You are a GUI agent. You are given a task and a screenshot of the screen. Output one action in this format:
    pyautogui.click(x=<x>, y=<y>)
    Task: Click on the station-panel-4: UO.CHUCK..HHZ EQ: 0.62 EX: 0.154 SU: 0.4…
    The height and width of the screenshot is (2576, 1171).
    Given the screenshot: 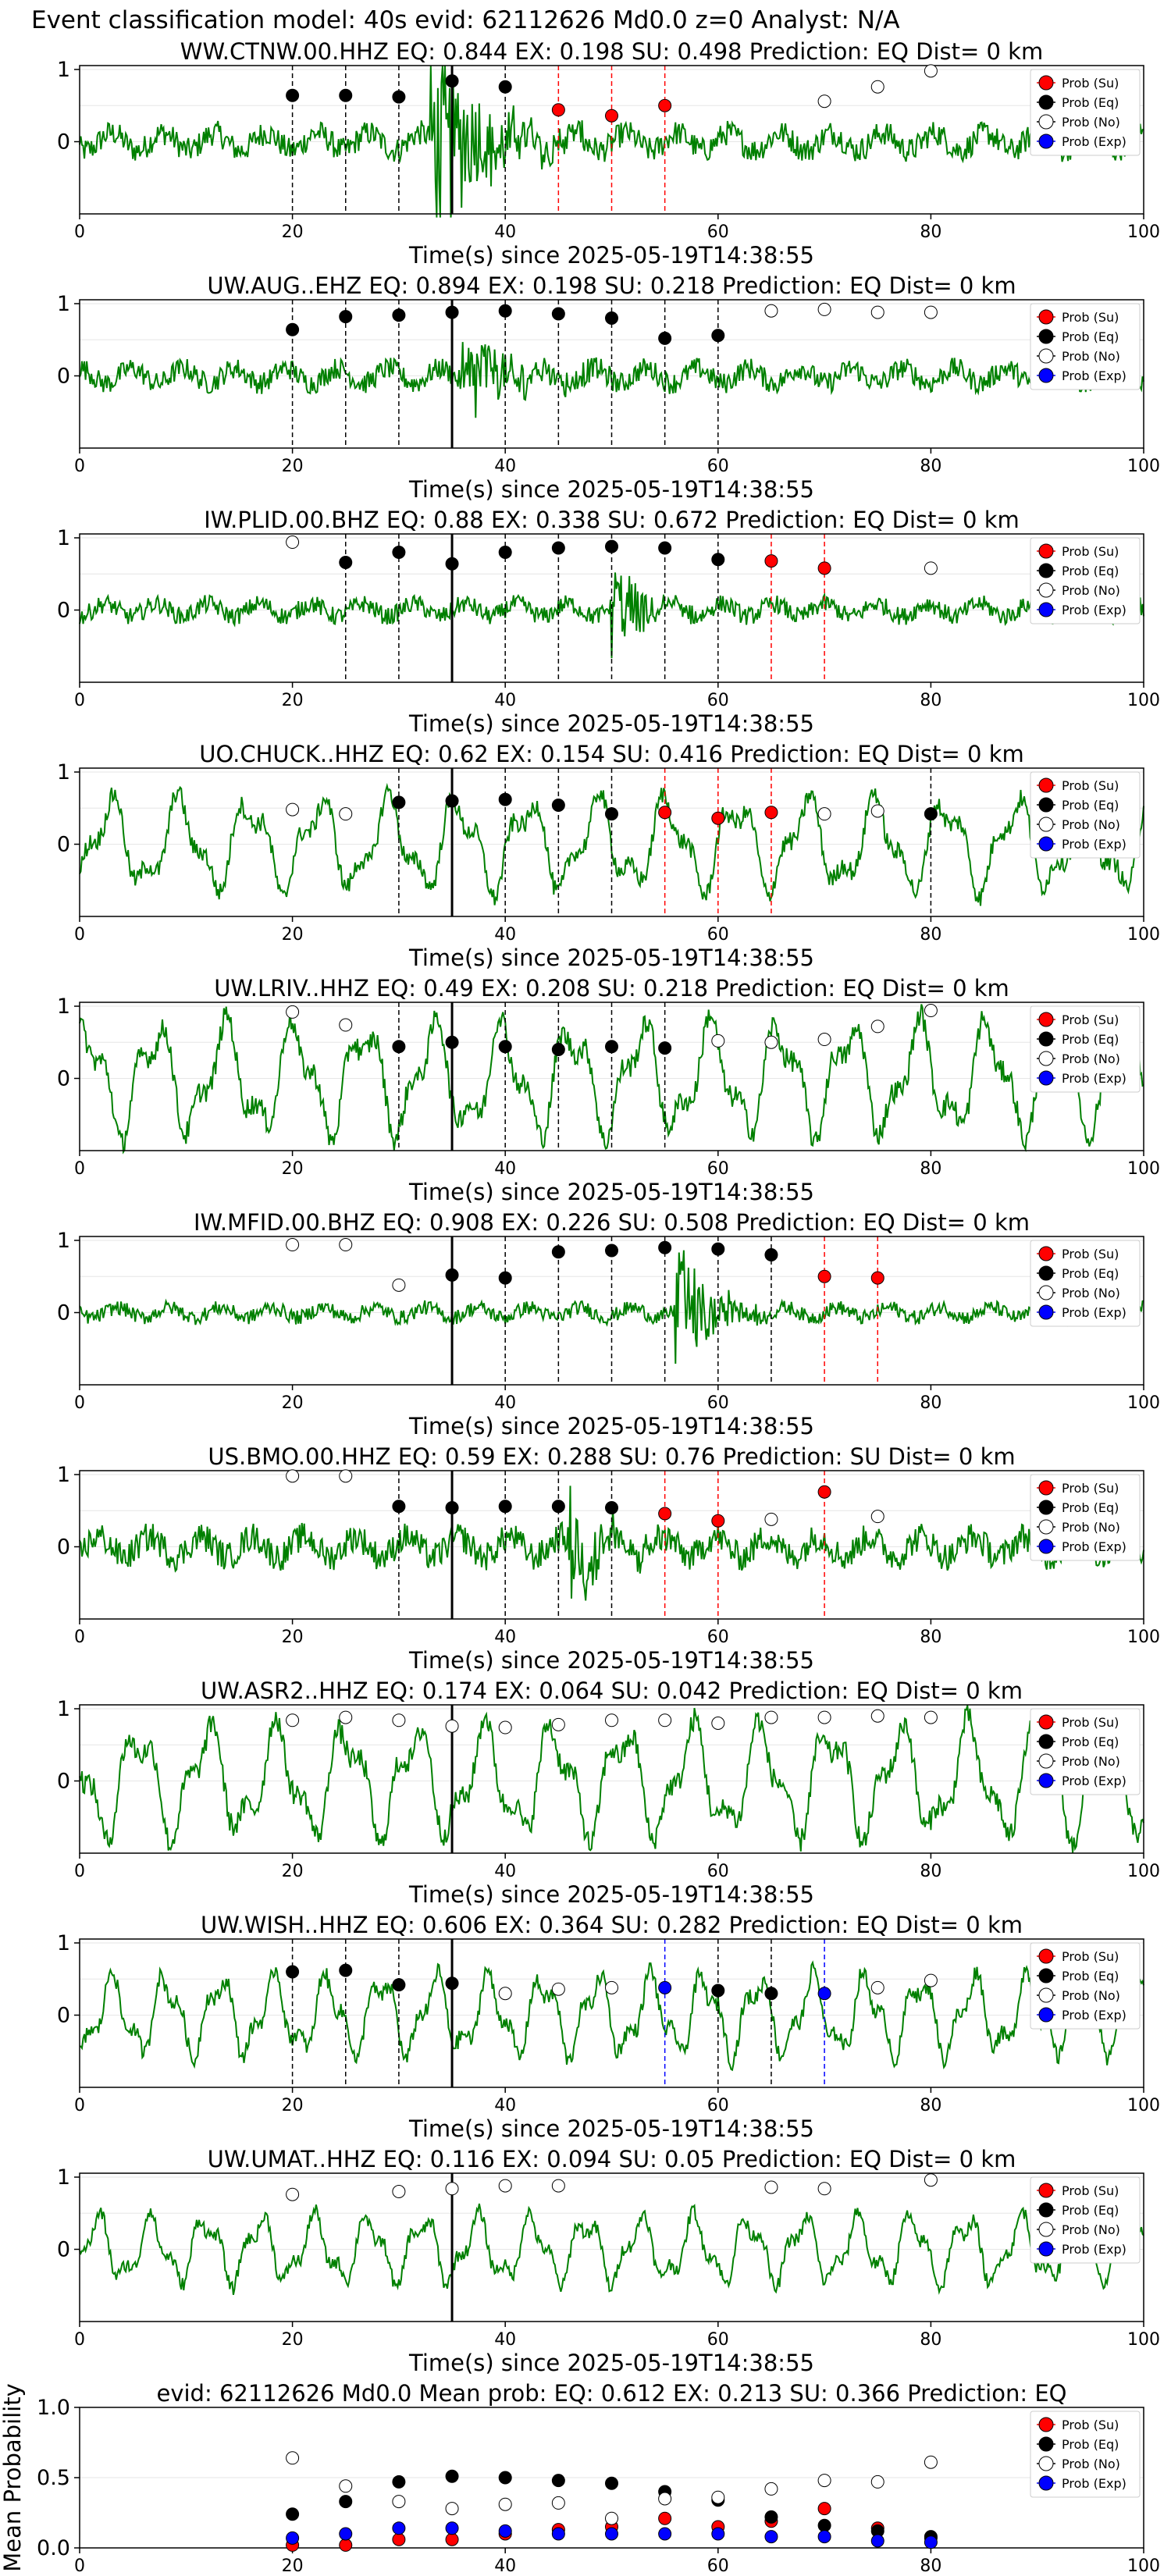 What is the action you would take?
    pyautogui.click(x=608, y=856)
    